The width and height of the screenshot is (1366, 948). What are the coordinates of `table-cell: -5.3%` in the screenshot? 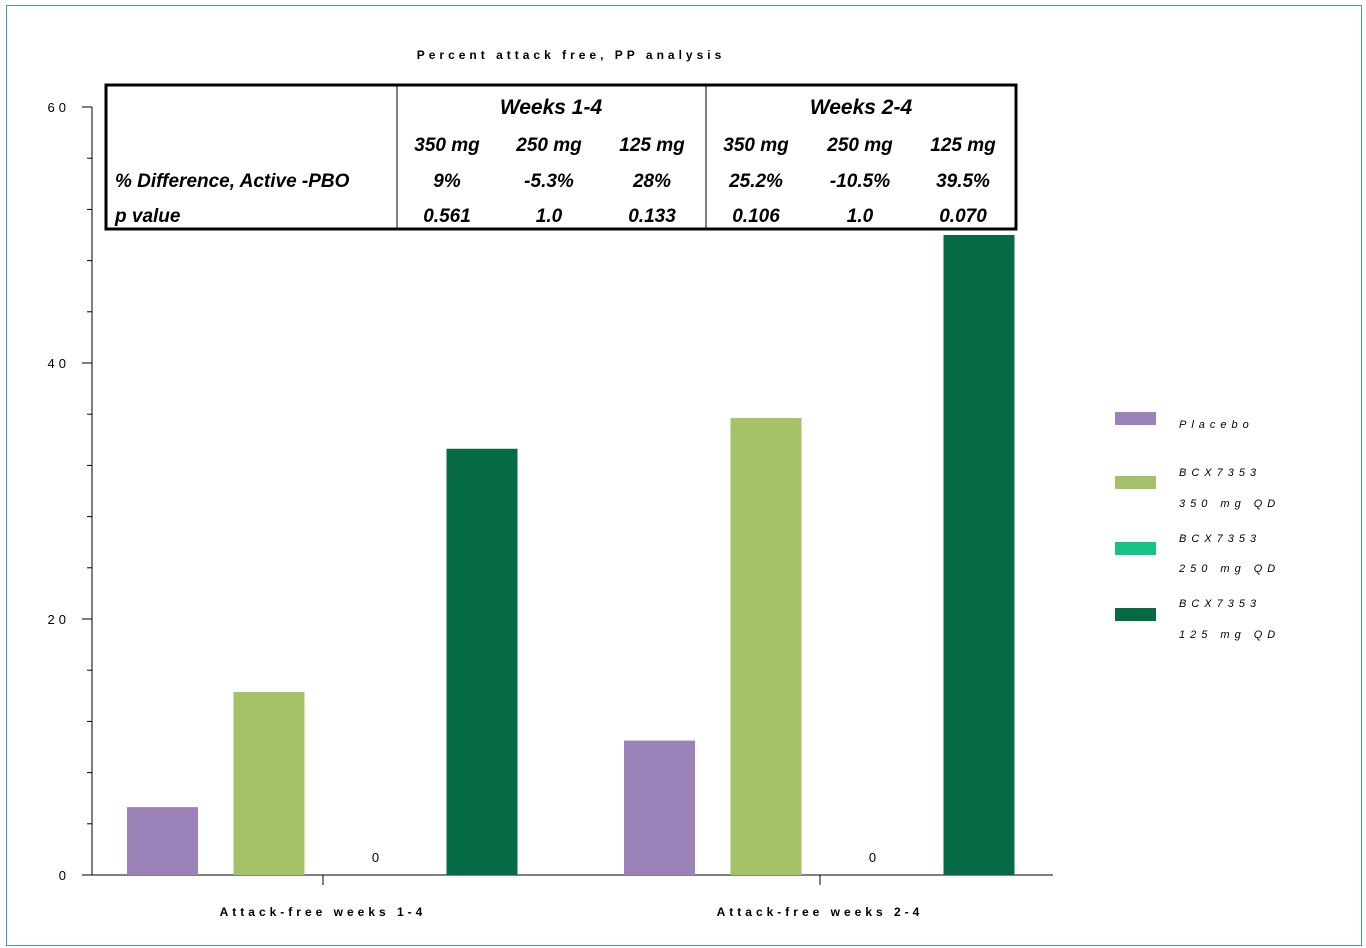 It's located at (549, 181).